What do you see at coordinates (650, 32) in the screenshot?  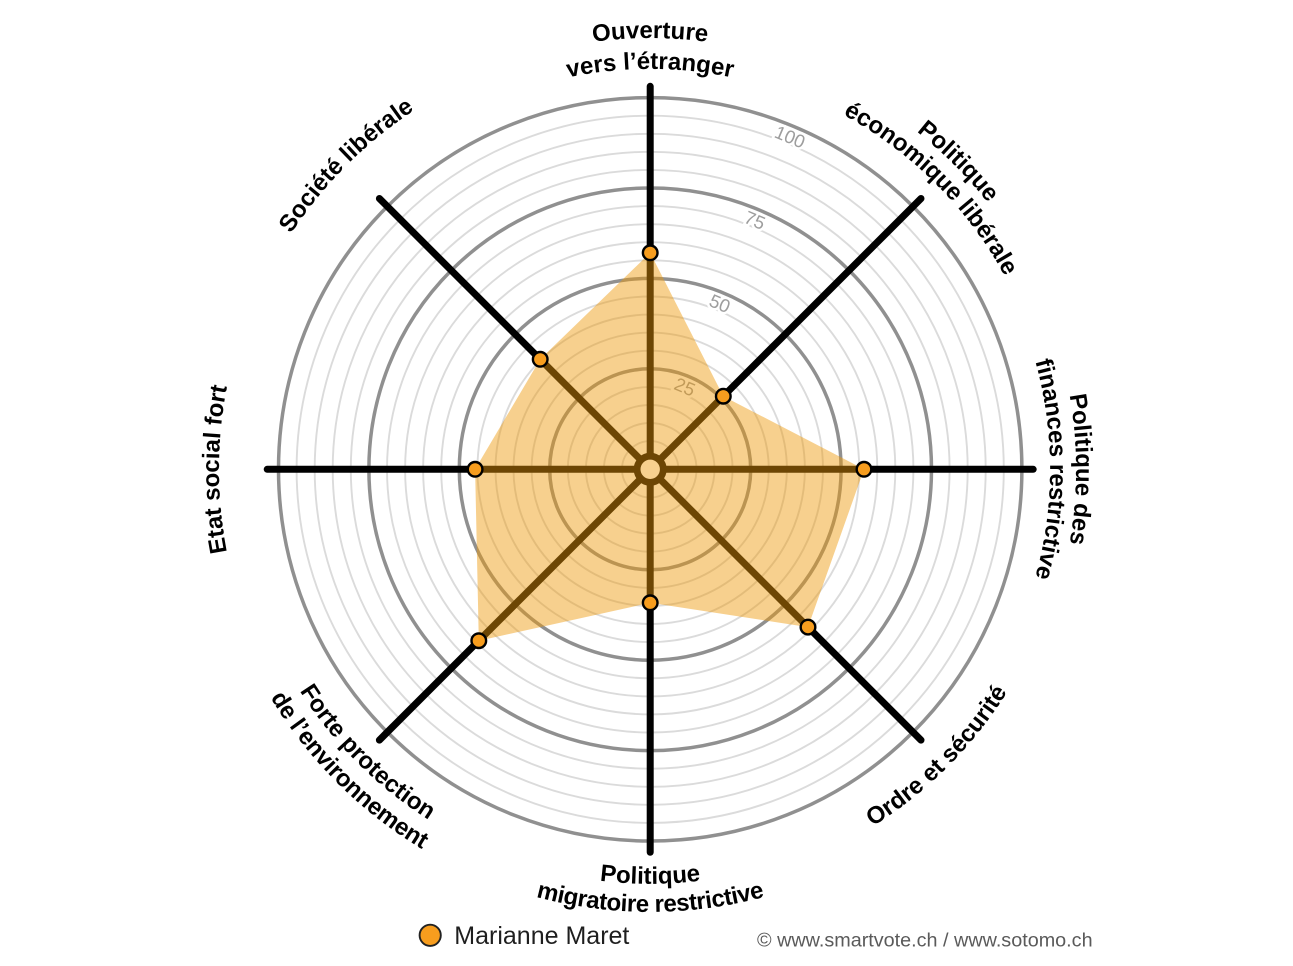 I see `svg-text: Ouverture` at bounding box center [650, 32].